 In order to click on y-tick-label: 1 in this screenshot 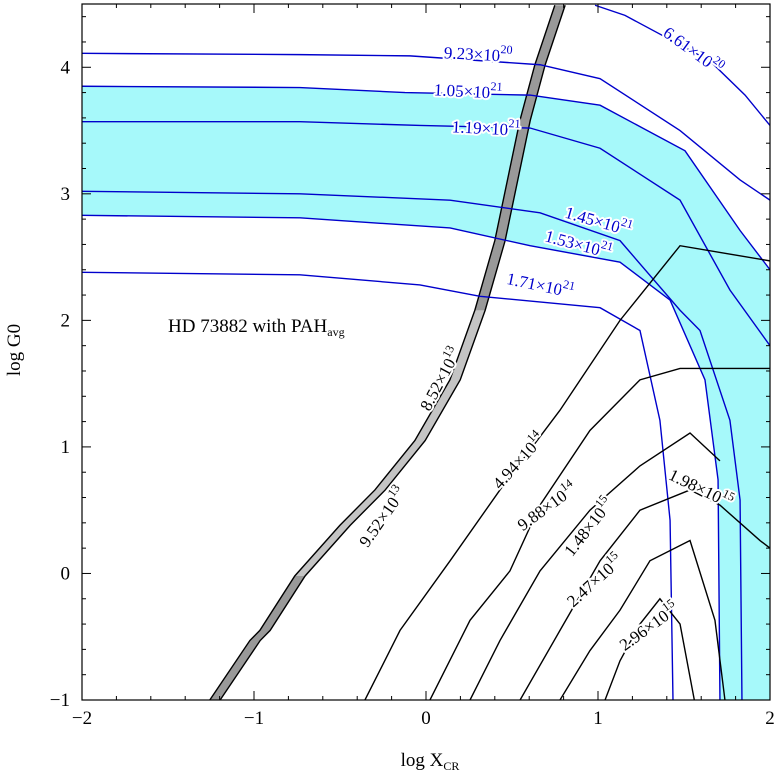, I will do `click(66, 447)`.